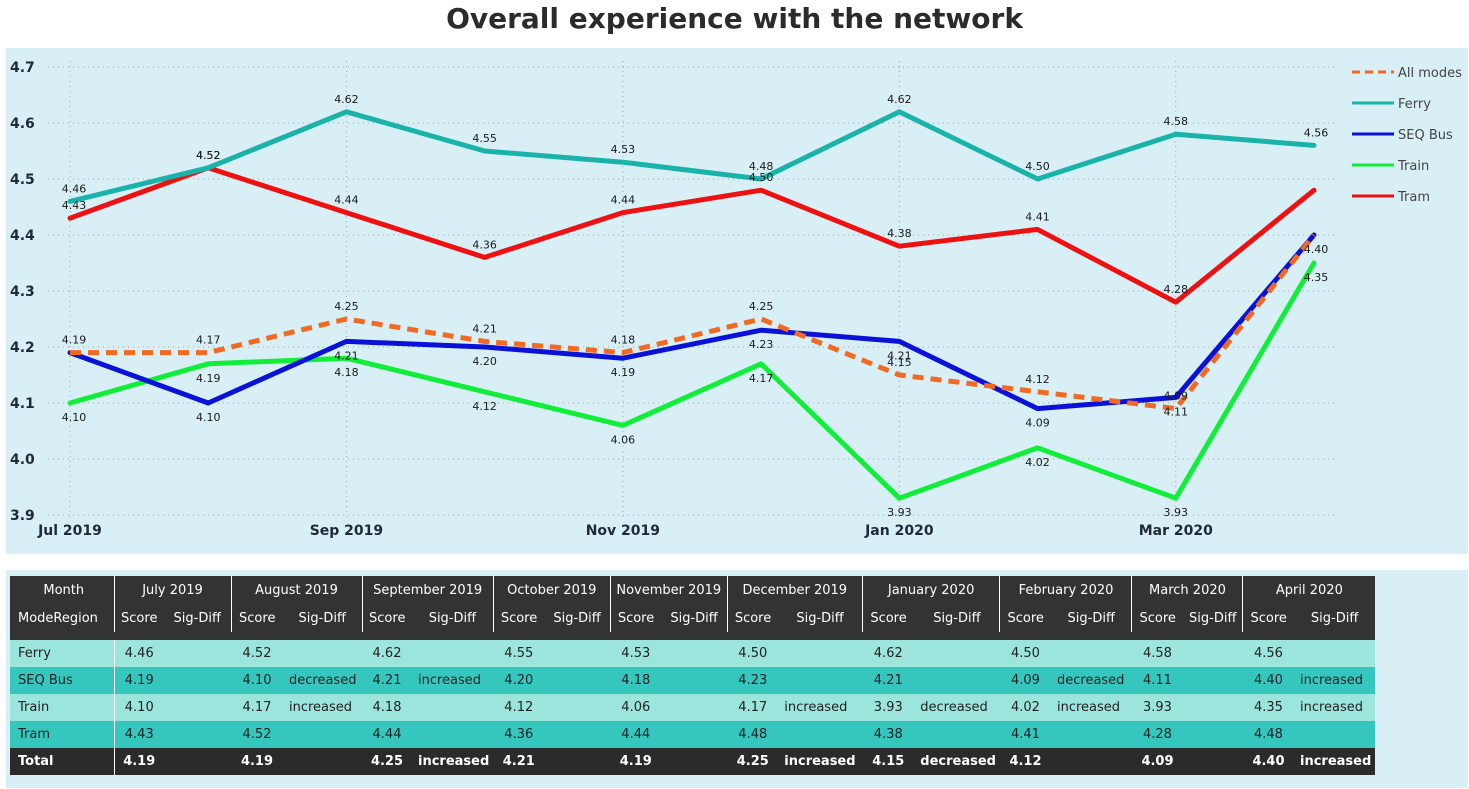 The height and width of the screenshot is (789, 1469). What do you see at coordinates (296, 590) in the screenshot?
I see `header-month: August 2019` at bounding box center [296, 590].